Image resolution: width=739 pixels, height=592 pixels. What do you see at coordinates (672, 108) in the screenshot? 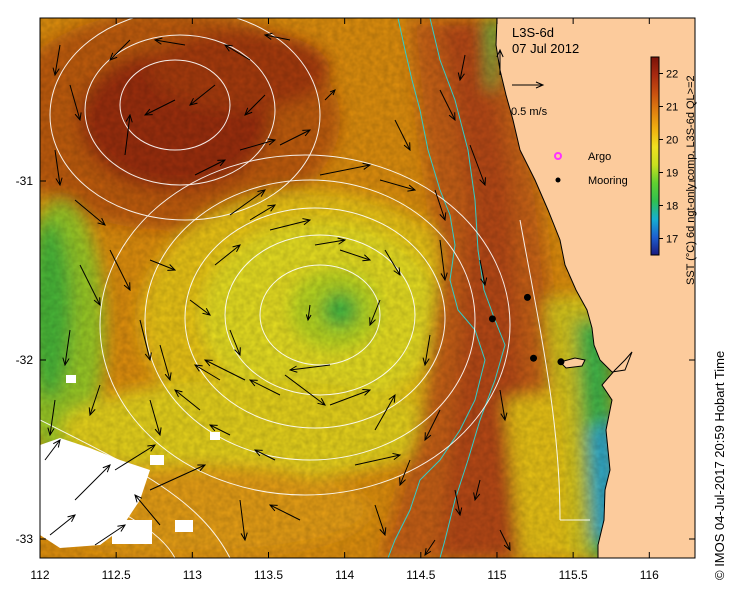
I see `colorbar-tick-label: 21` at bounding box center [672, 108].